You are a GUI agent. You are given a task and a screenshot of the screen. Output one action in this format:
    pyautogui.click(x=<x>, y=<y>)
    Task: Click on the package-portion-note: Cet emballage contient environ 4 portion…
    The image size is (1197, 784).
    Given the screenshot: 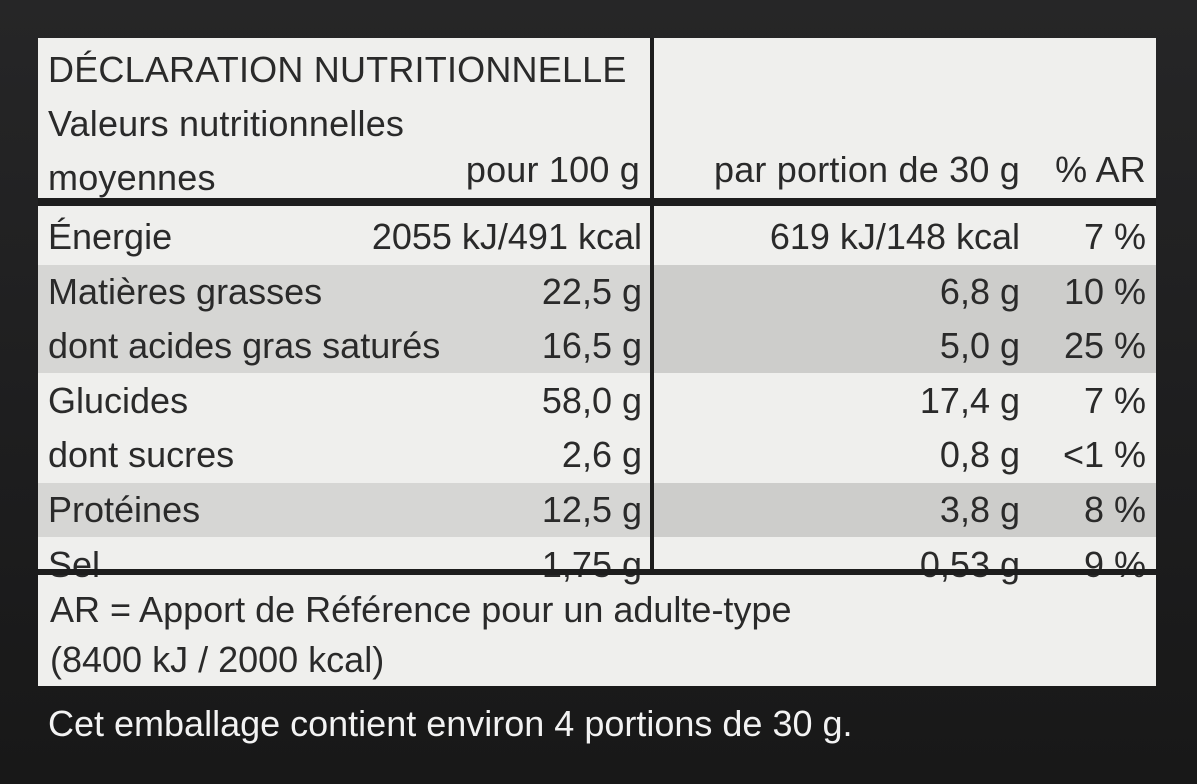 What is the action you would take?
    pyautogui.click(x=450, y=723)
    